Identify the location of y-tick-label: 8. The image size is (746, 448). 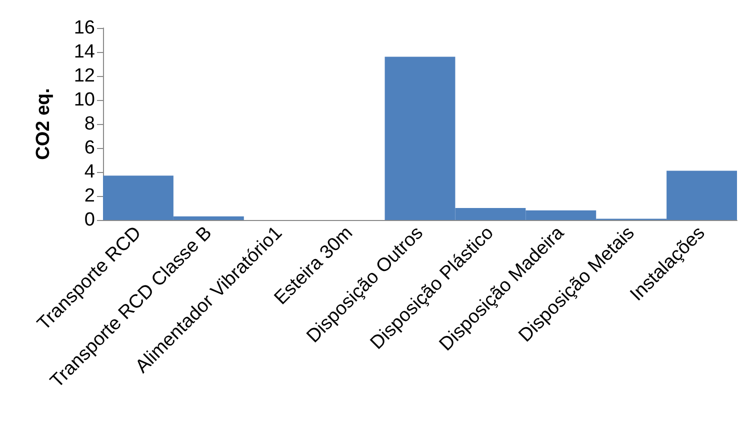
(89, 124).